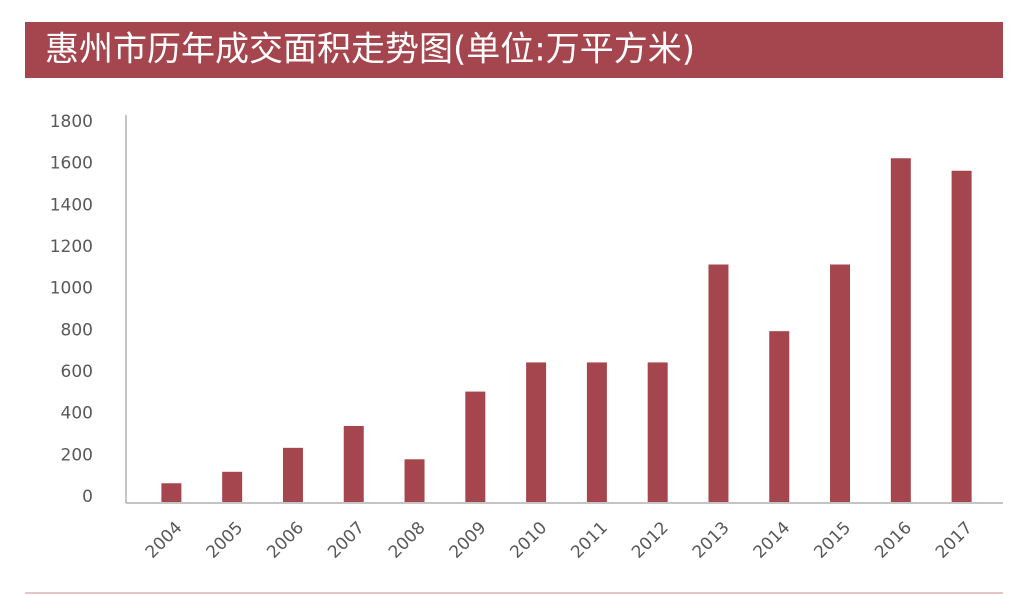 This screenshot has width=1015, height=595. I want to click on x-tick-label: 2006, so click(285, 540).